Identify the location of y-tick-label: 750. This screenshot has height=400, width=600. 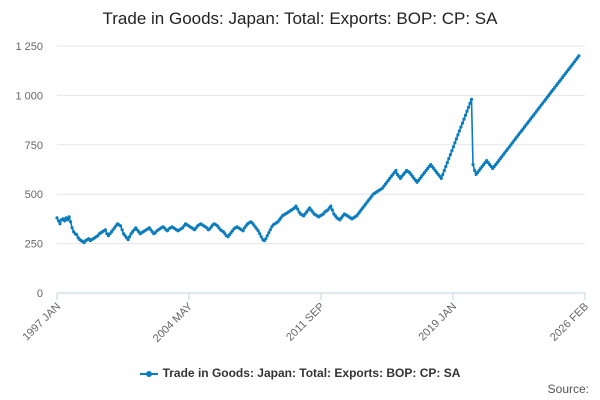
(34, 146).